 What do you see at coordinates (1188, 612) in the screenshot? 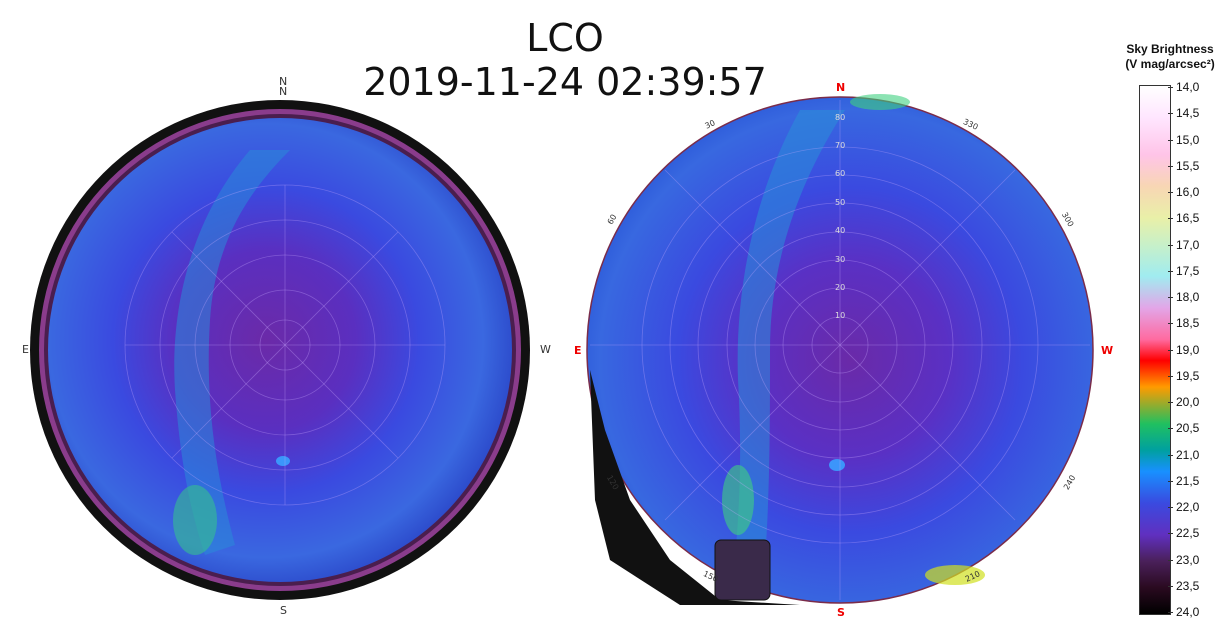
I see `colorbar-tick-label: 24,0` at bounding box center [1188, 612].